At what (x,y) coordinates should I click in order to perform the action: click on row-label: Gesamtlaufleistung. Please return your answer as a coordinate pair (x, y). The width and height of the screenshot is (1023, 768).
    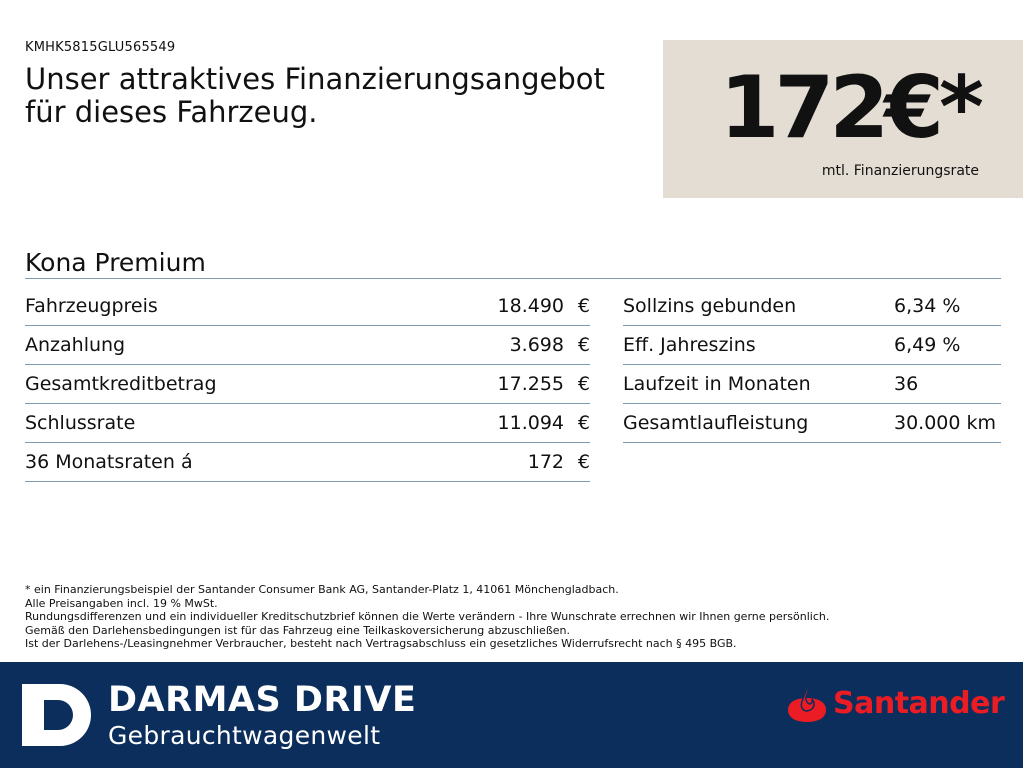
    Looking at the image, I should click on (716, 423).